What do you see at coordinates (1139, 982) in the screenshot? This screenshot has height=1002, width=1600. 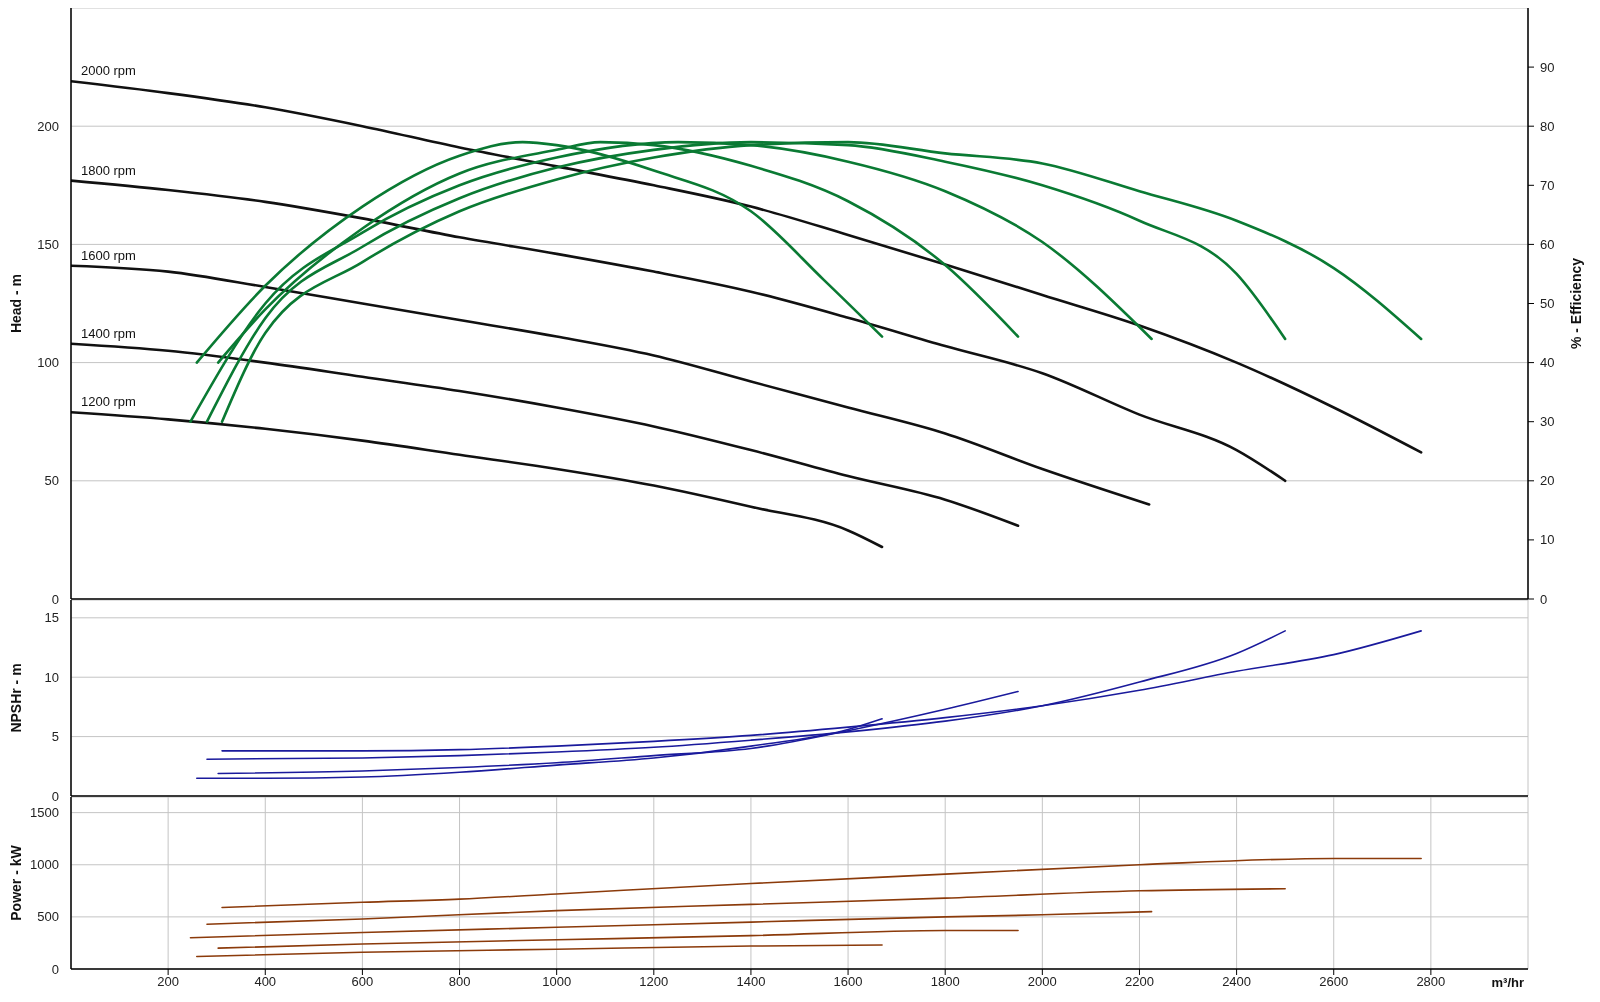 I see `x-tick-label: 2200` at bounding box center [1139, 982].